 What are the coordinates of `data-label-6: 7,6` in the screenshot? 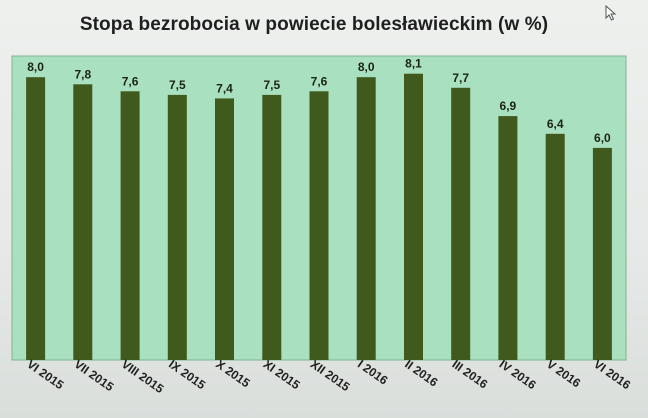 It's located at (319, 81).